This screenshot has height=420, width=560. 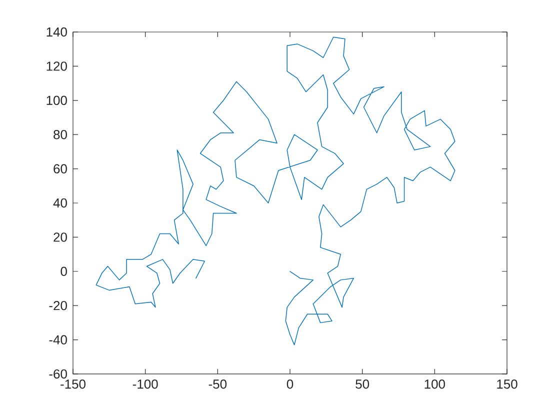 What do you see at coordinates (56, 32) in the screenshot?
I see `y-tick-label: 140` at bounding box center [56, 32].